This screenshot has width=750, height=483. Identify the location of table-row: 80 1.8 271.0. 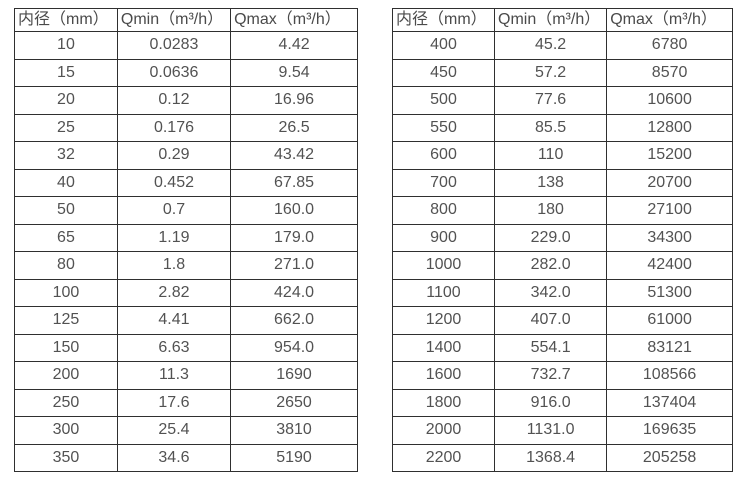
(186, 265).